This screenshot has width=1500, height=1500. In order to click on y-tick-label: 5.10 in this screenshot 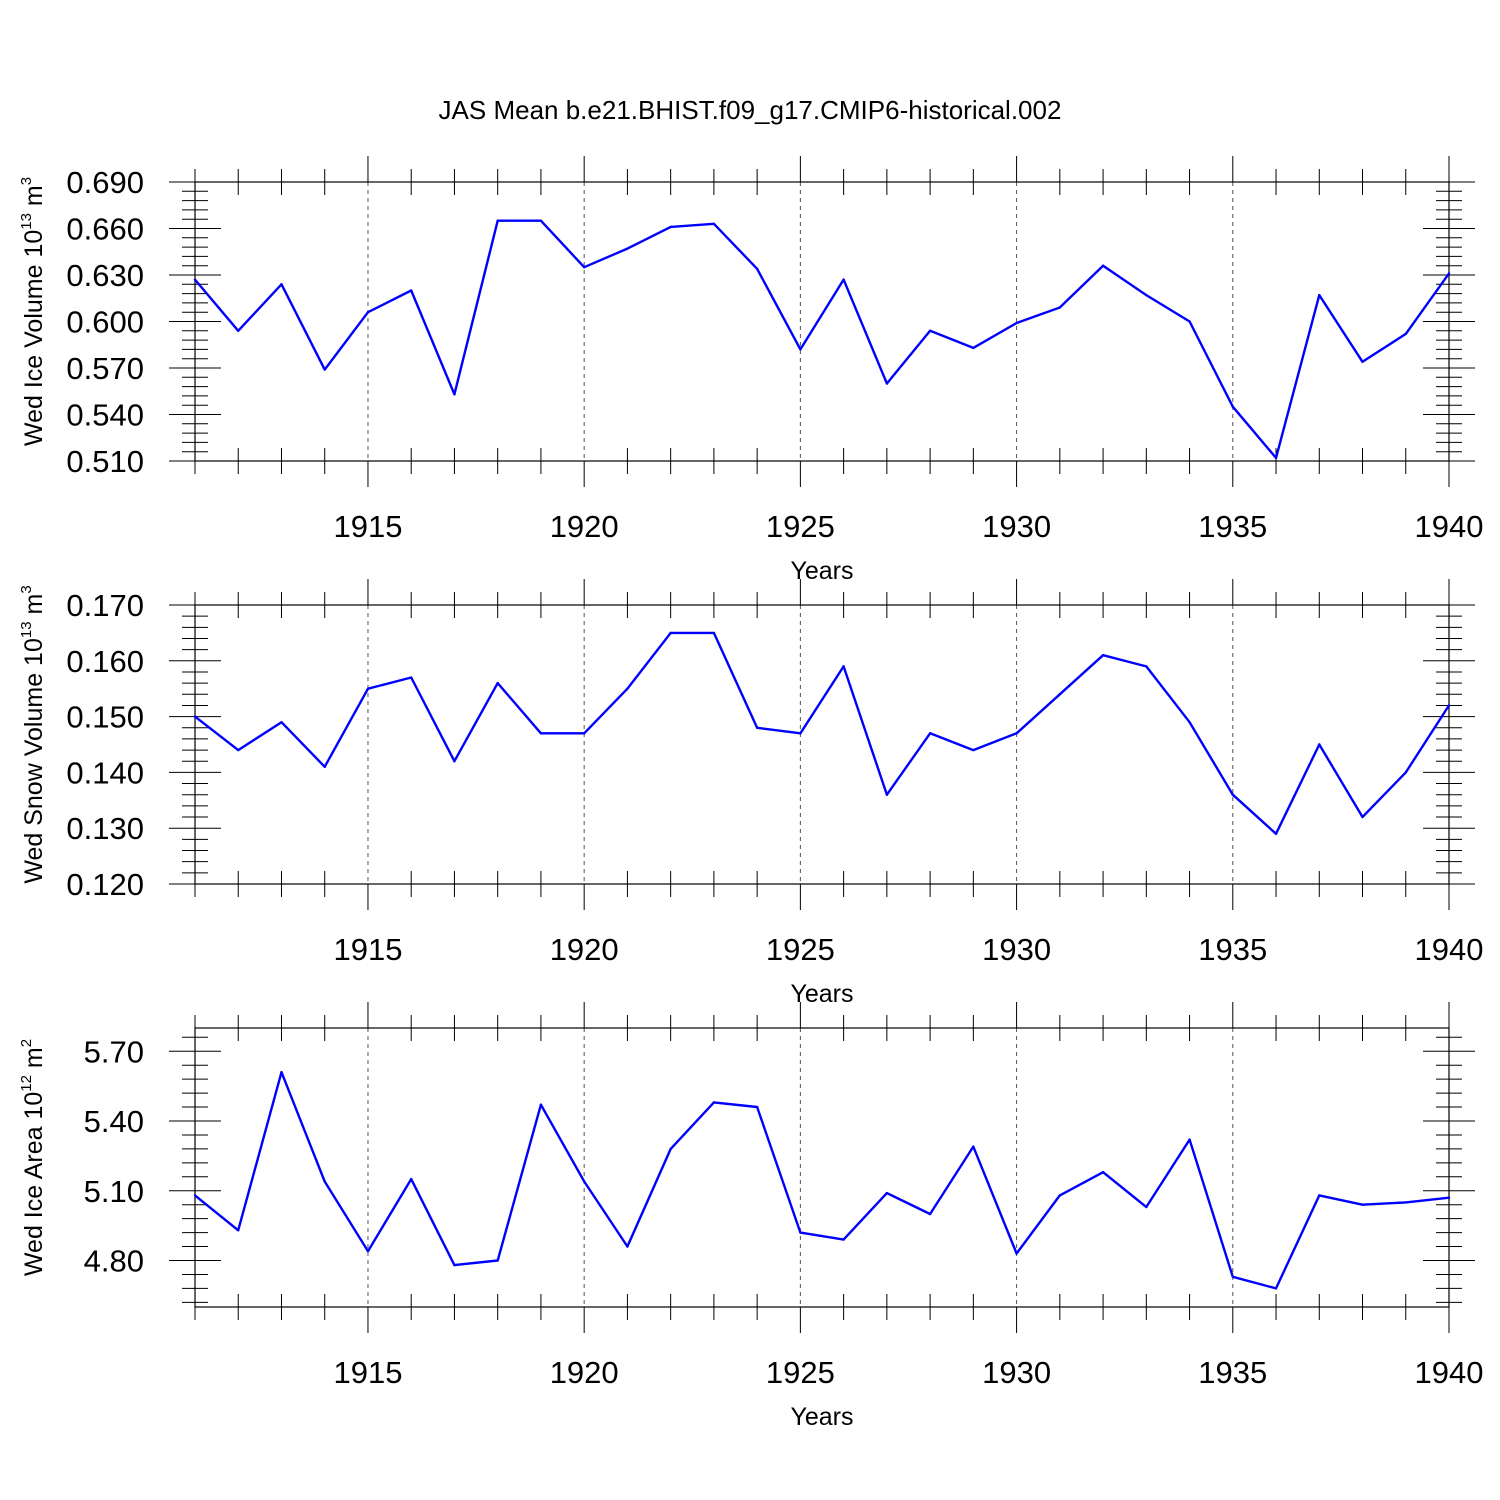, I will do `click(114, 1191)`.